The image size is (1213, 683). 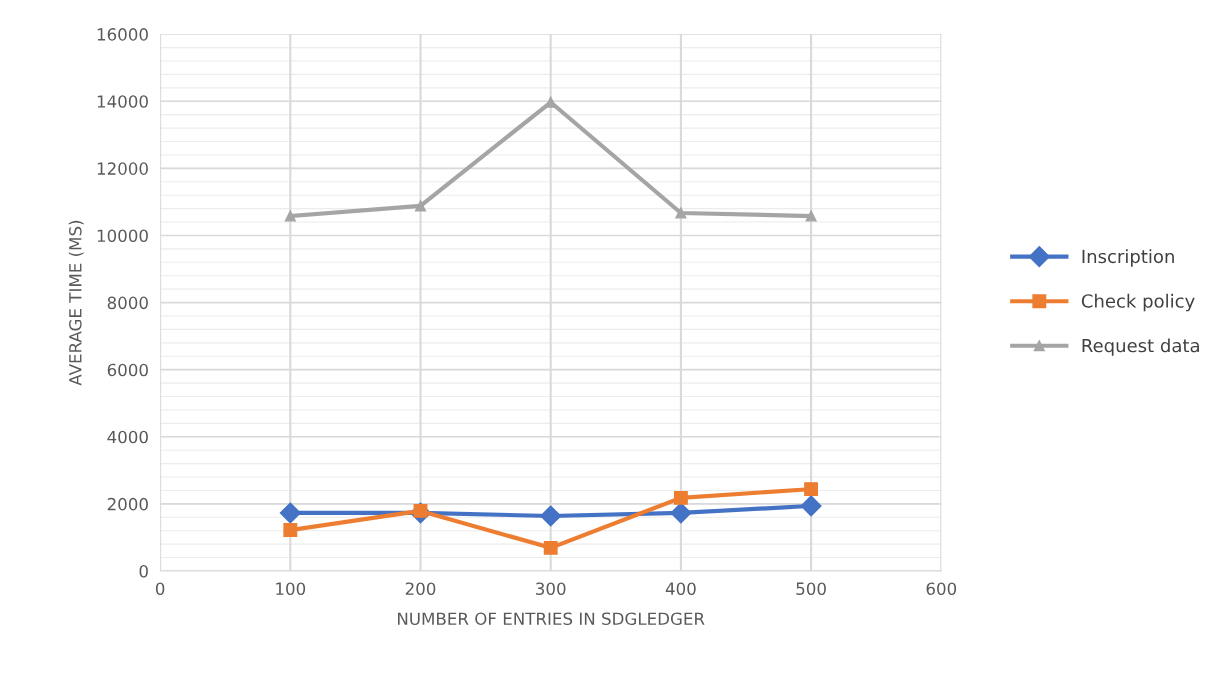 I want to click on y-tick-label: 4000, so click(x=127, y=437).